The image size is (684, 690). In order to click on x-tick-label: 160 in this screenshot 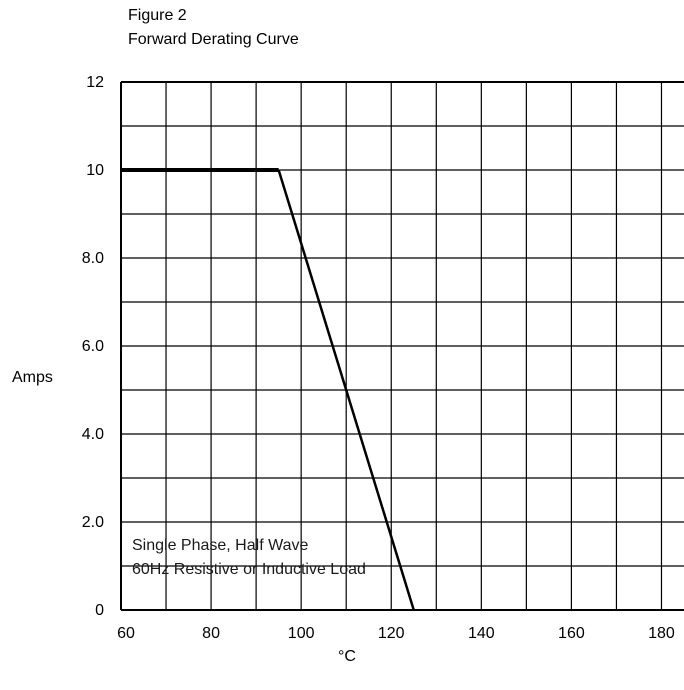, I will do `click(571, 633)`.